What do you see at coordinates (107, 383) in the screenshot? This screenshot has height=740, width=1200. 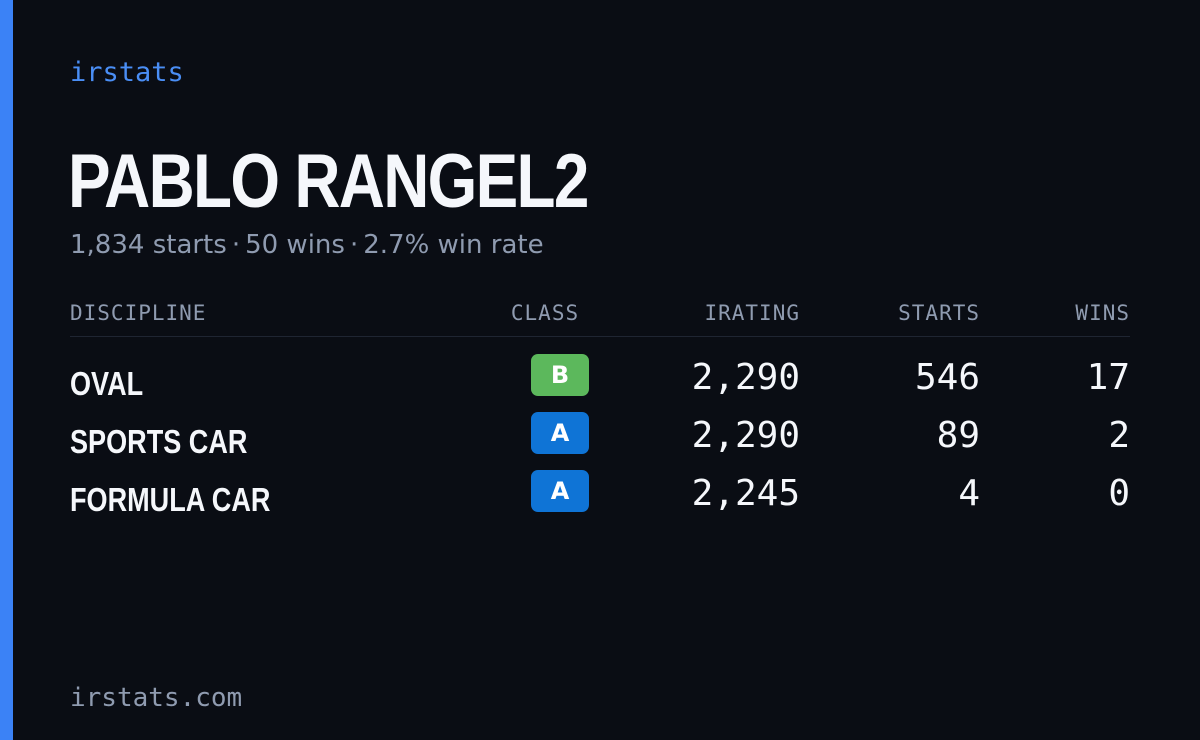 I see `discipline-name: OVAL` at bounding box center [107, 383].